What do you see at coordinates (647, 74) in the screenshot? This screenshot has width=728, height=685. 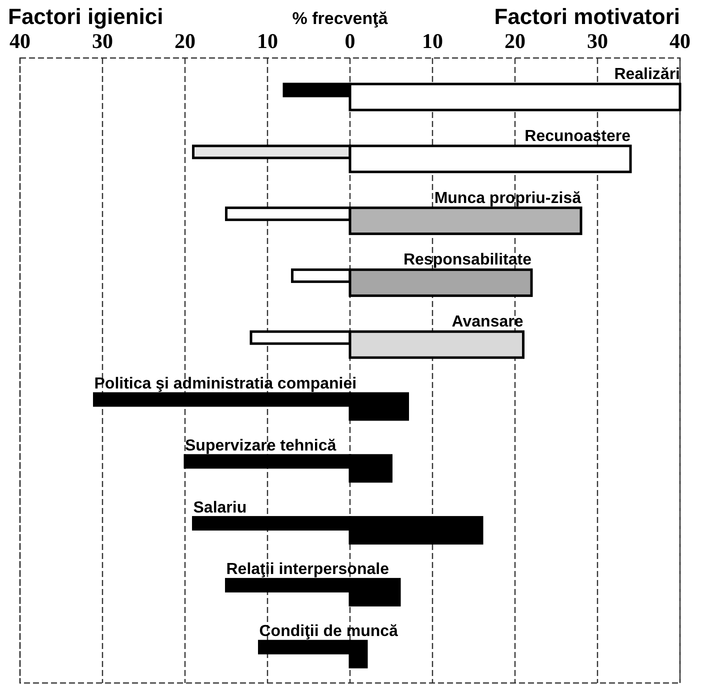 I see `y-tick-label: Realizări` at bounding box center [647, 74].